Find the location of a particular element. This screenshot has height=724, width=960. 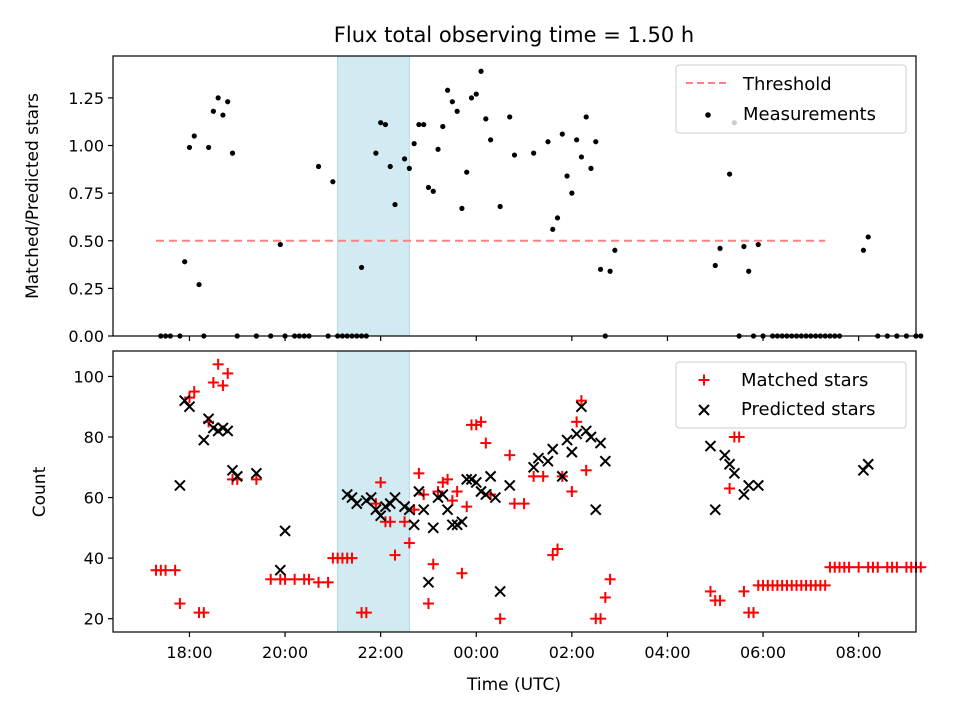

y-tick-label: 80 is located at coordinates (94, 437).